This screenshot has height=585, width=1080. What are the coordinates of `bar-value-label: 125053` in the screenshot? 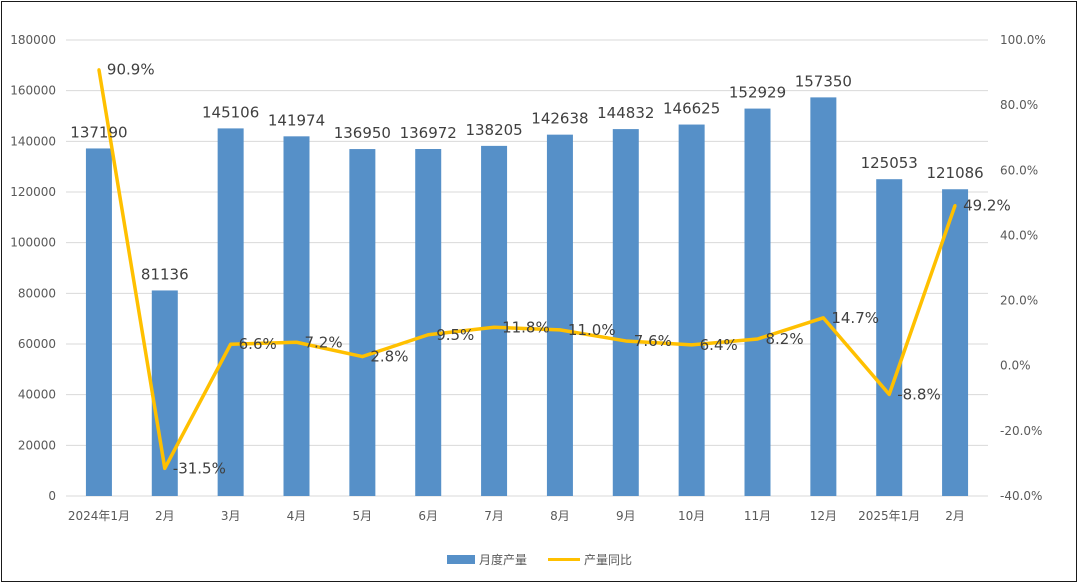 It's located at (889, 163).